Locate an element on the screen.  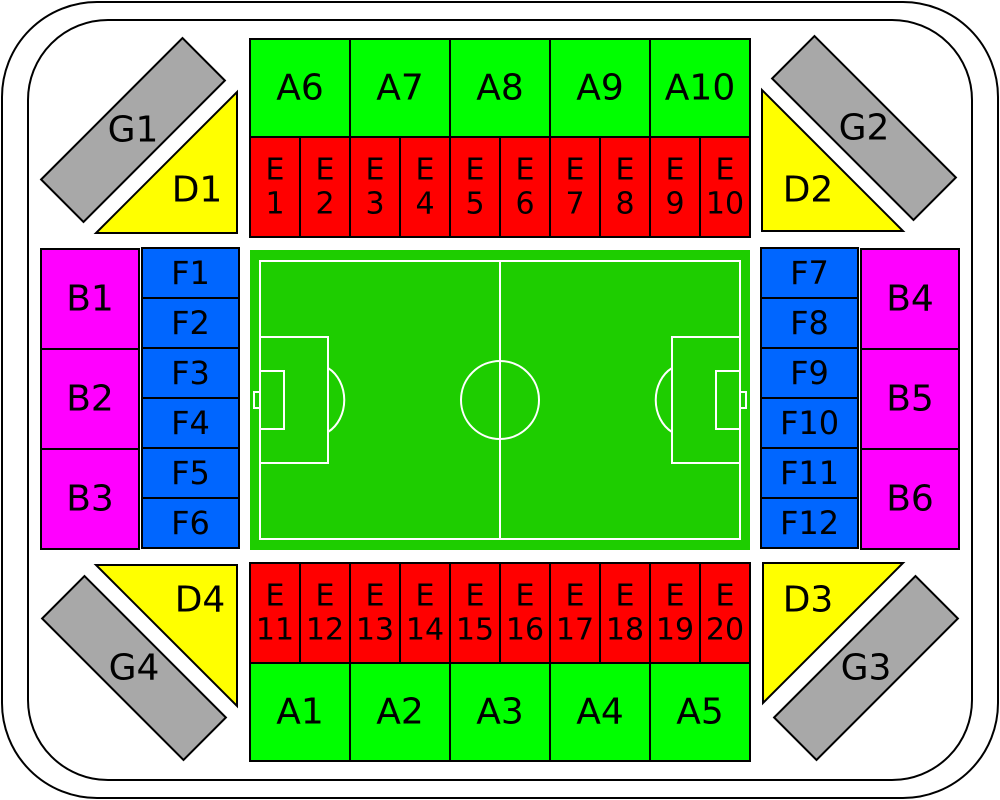
section-e12: E12 is located at coordinates (325, 613).